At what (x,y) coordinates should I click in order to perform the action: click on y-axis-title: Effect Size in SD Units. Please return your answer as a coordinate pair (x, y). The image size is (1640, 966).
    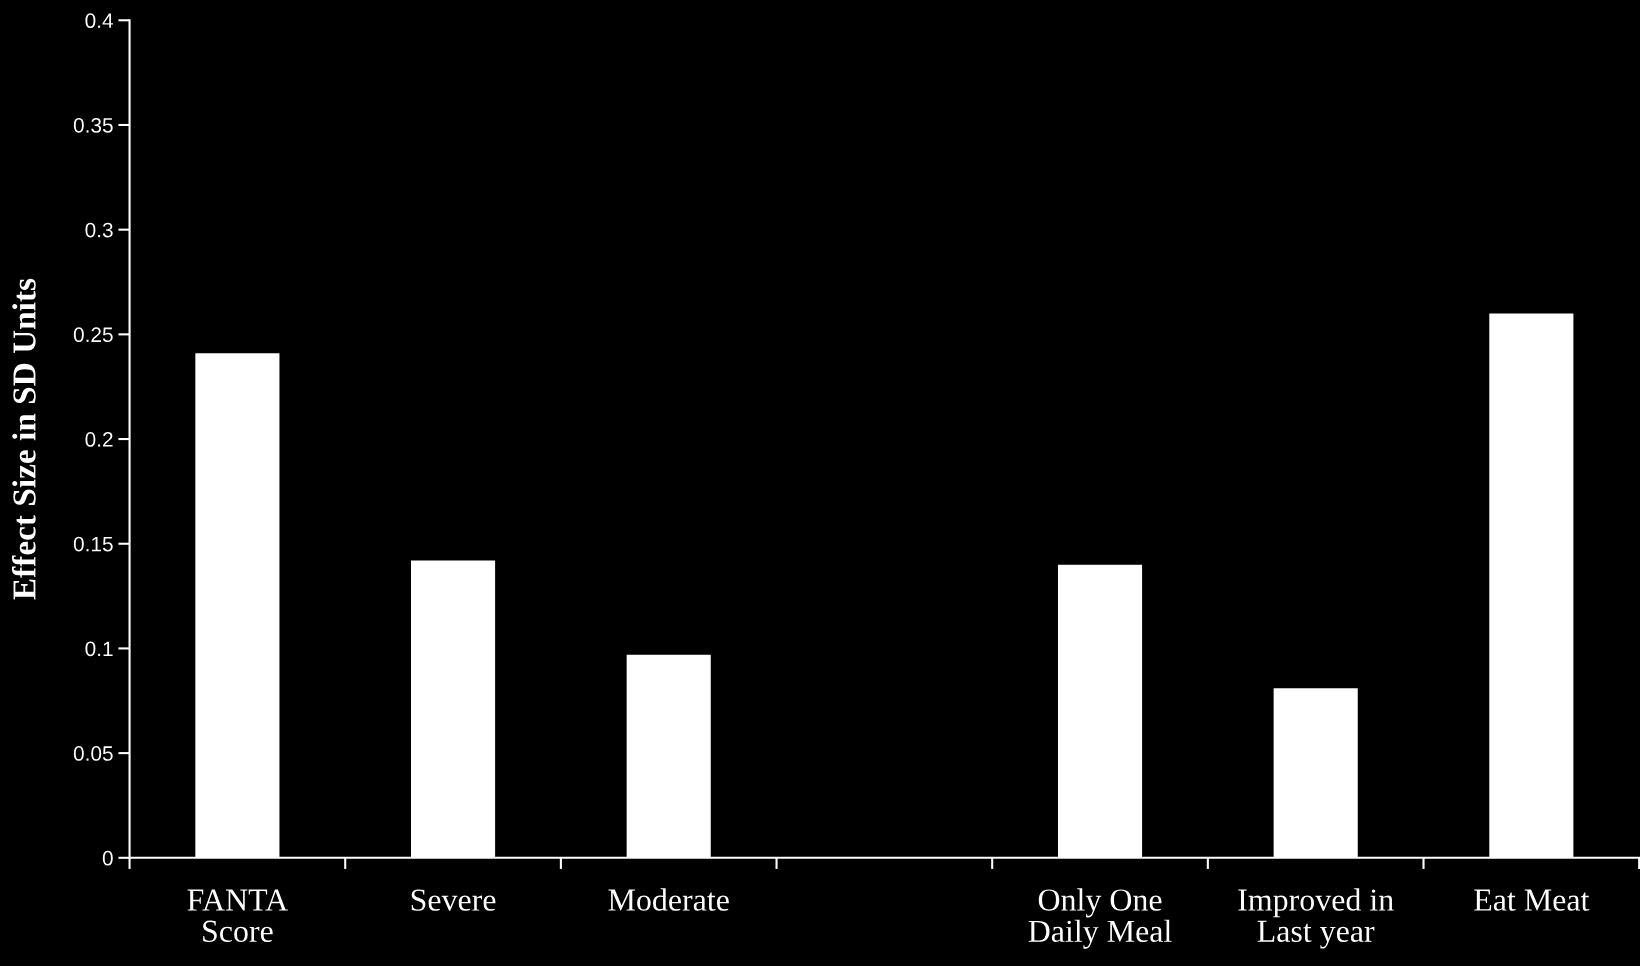
    Looking at the image, I should click on (23, 439).